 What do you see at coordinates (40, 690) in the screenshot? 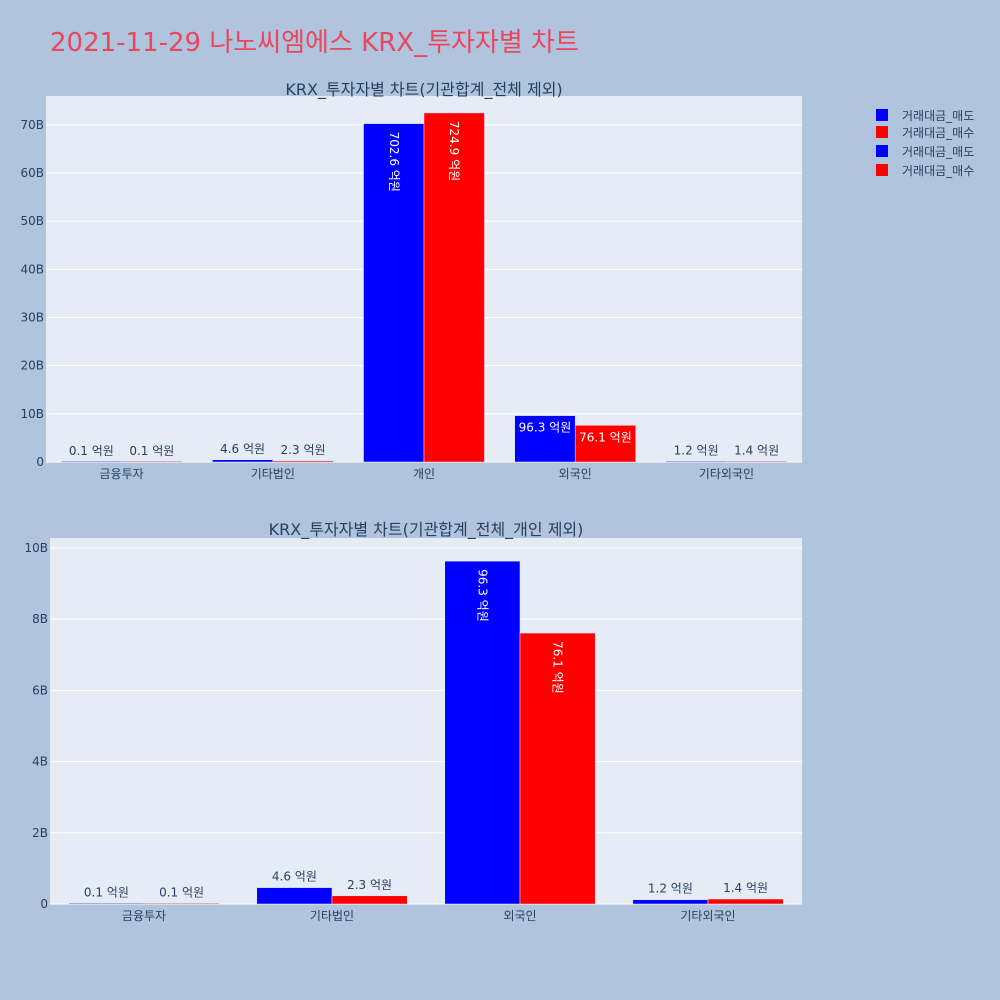
I see `y-tick-label: 6B` at bounding box center [40, 690].